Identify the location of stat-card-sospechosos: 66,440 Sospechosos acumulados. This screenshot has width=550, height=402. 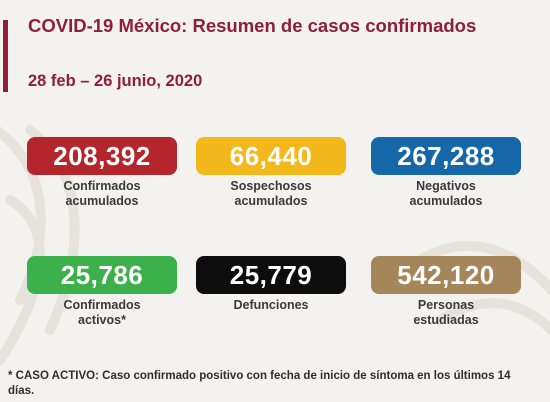
(271, 173).